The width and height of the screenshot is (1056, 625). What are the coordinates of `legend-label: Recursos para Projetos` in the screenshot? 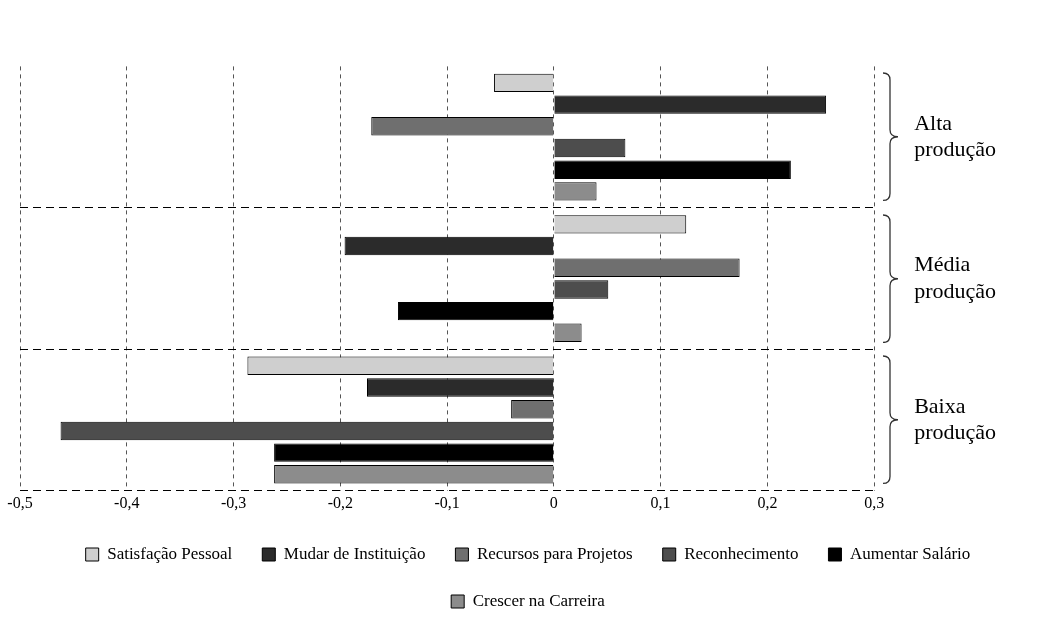 It's located at (554, 553).